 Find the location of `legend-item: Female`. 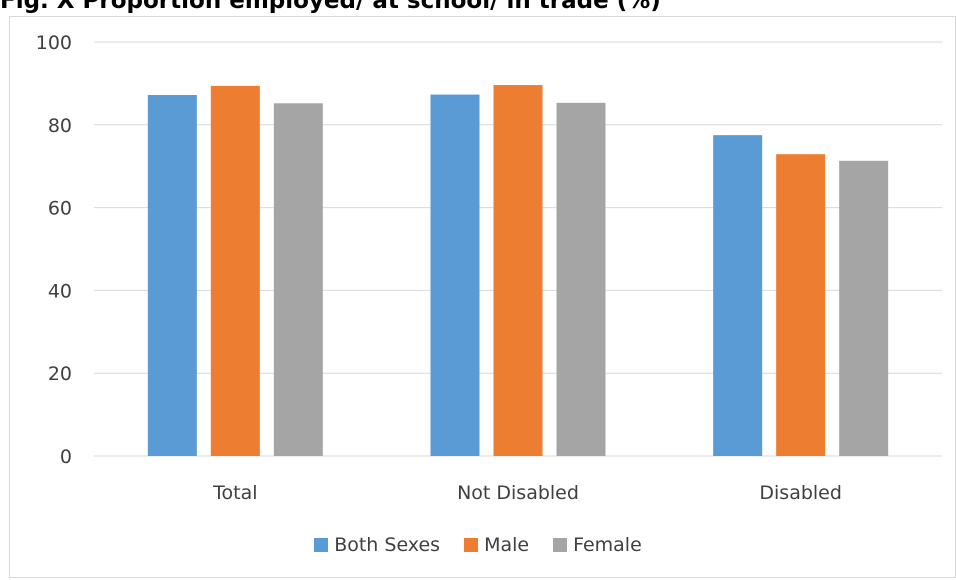

legend-item: Female is located at coordinates (597, 545).